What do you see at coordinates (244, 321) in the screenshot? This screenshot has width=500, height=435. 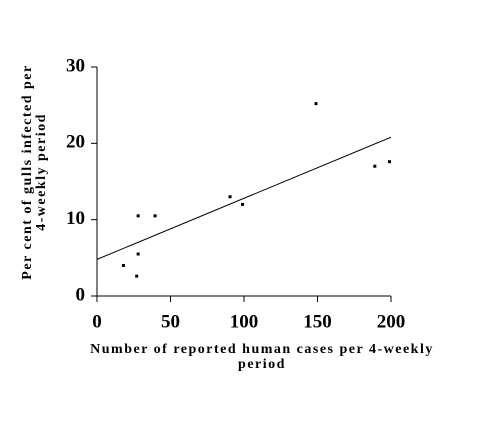 I see `x-tick-label: 100` at bounding box center [244, 321].